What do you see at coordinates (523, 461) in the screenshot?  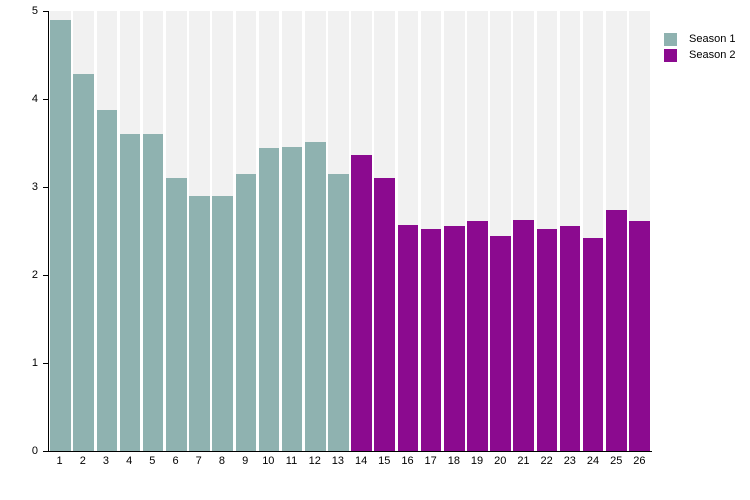 I see `x-tick-label-21: 21` at bounding box center [523, 461].